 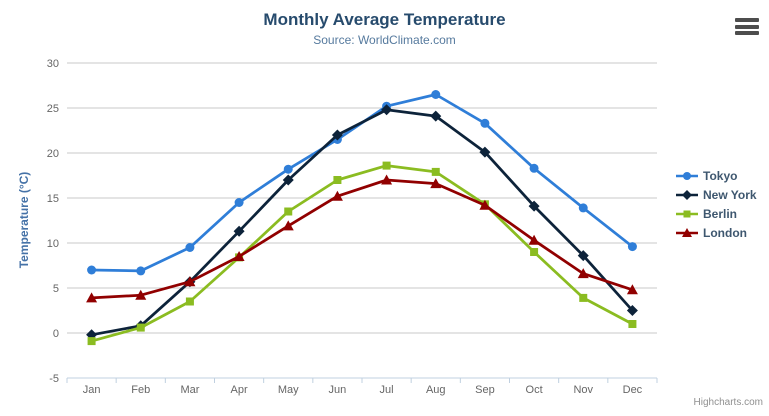 I want to click on y-axis-title: Temperature (°C), so click(x=24, y=220).